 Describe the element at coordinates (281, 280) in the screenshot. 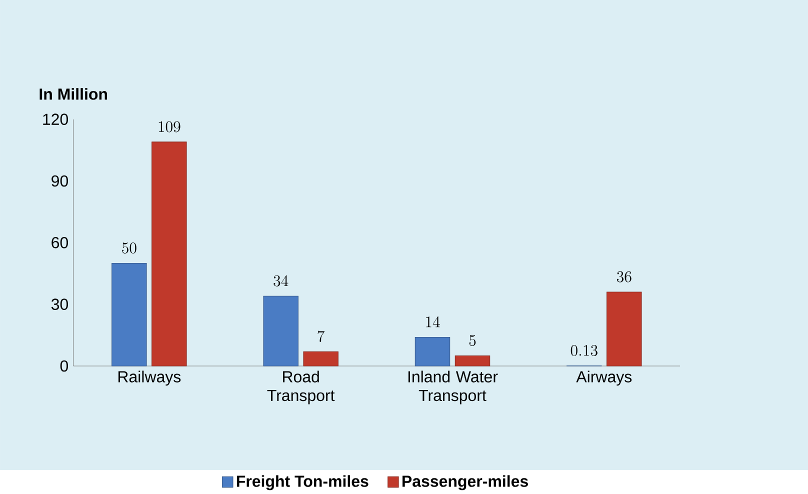

I see `data-label: 34` at that location.